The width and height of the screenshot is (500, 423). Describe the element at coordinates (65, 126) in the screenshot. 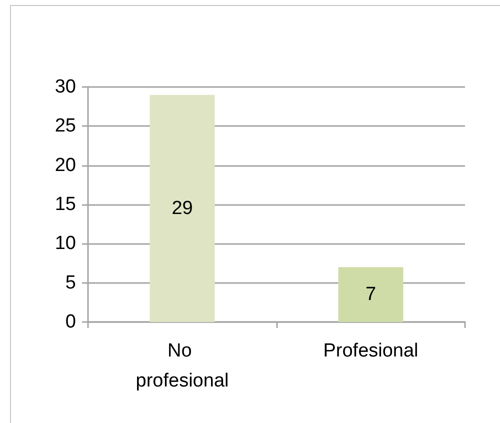

I see `y-tick-label: 25` at that location.